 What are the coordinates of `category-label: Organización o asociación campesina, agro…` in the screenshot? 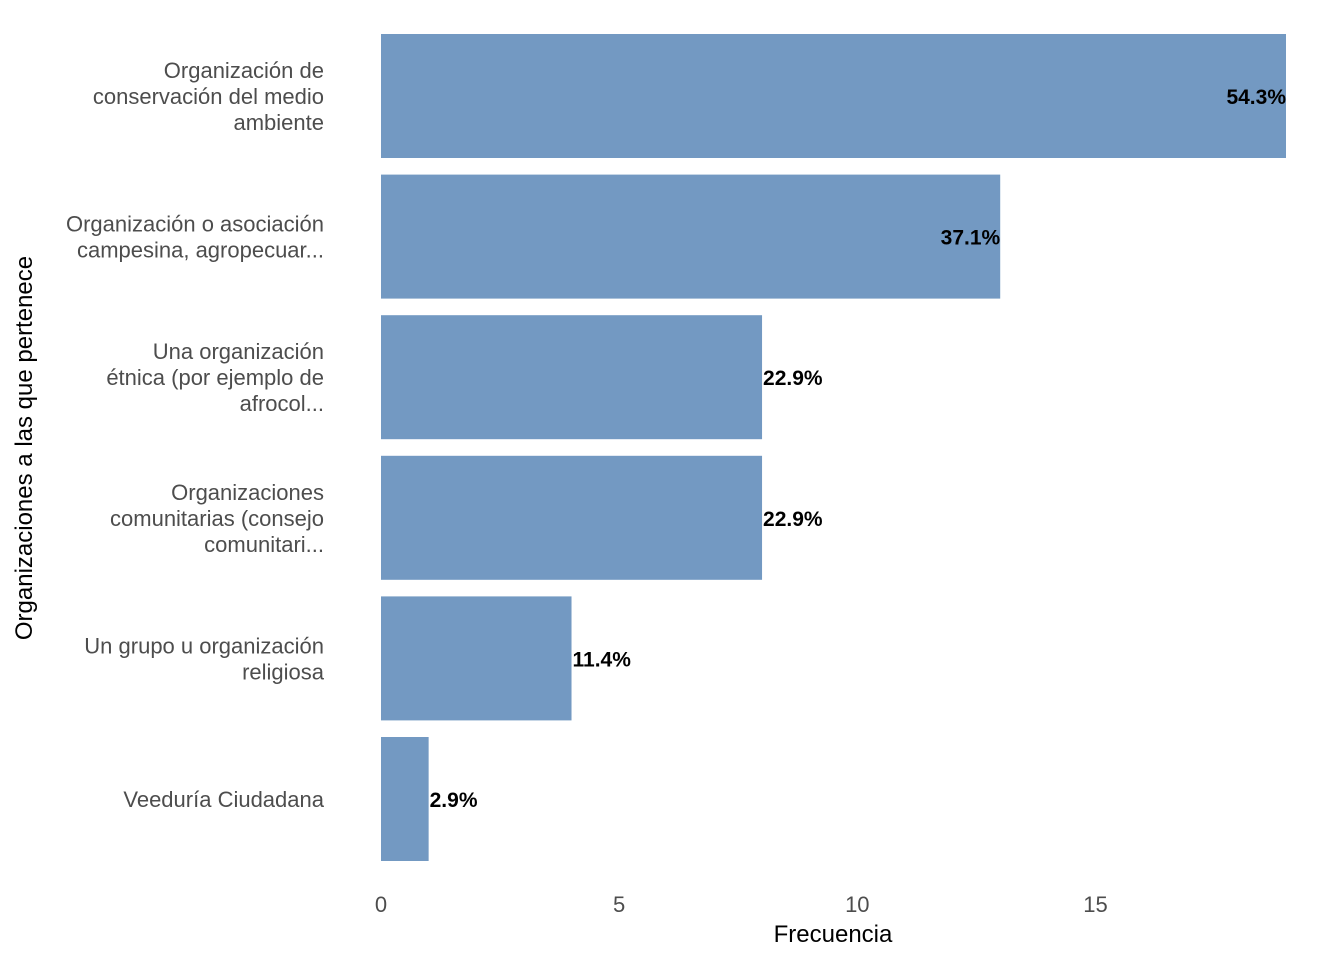 It's located at (195, 237).